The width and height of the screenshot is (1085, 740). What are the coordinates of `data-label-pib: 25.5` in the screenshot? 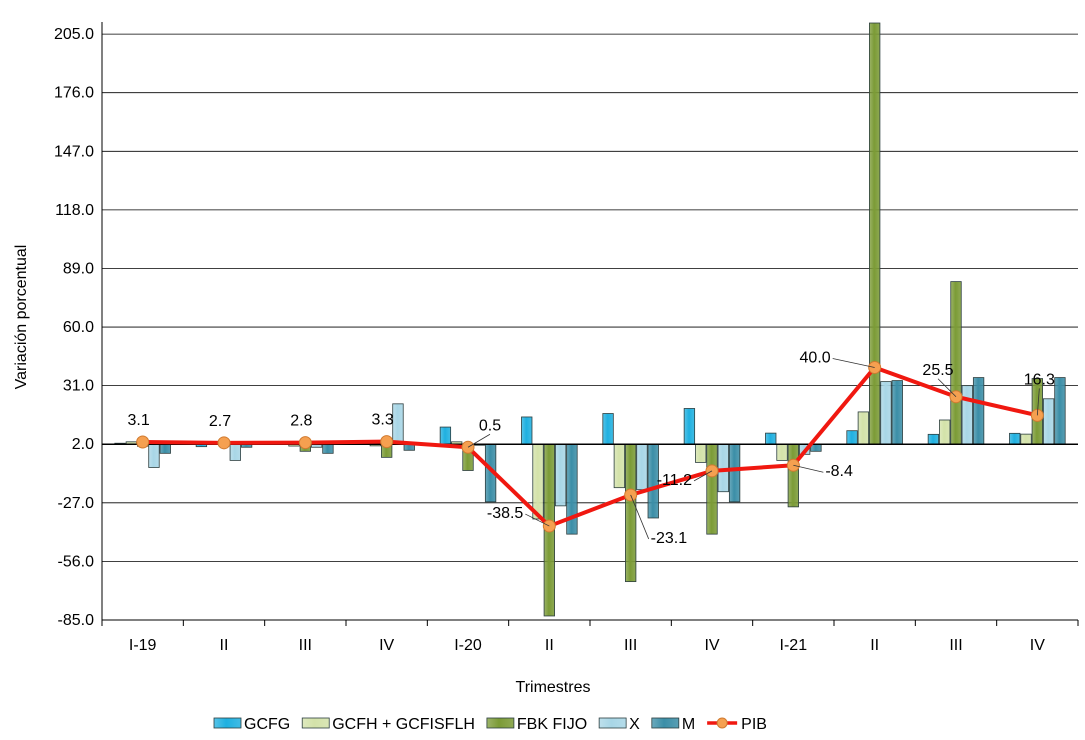 It's located at (937, 370).